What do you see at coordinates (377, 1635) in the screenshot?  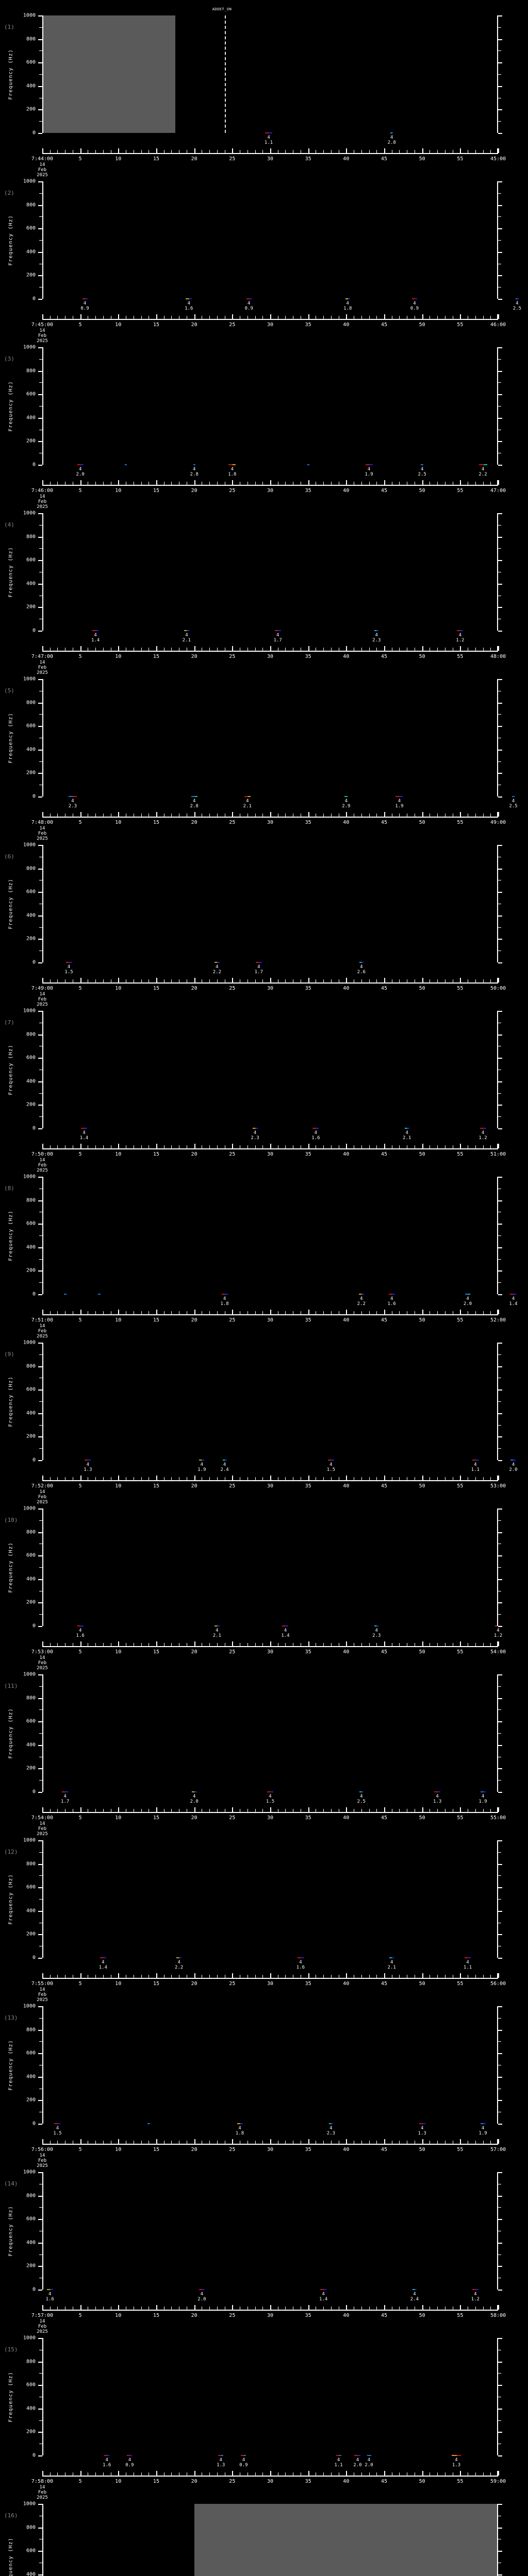 I see `detection-value: 2.3` at bounding box center [377, 1635].